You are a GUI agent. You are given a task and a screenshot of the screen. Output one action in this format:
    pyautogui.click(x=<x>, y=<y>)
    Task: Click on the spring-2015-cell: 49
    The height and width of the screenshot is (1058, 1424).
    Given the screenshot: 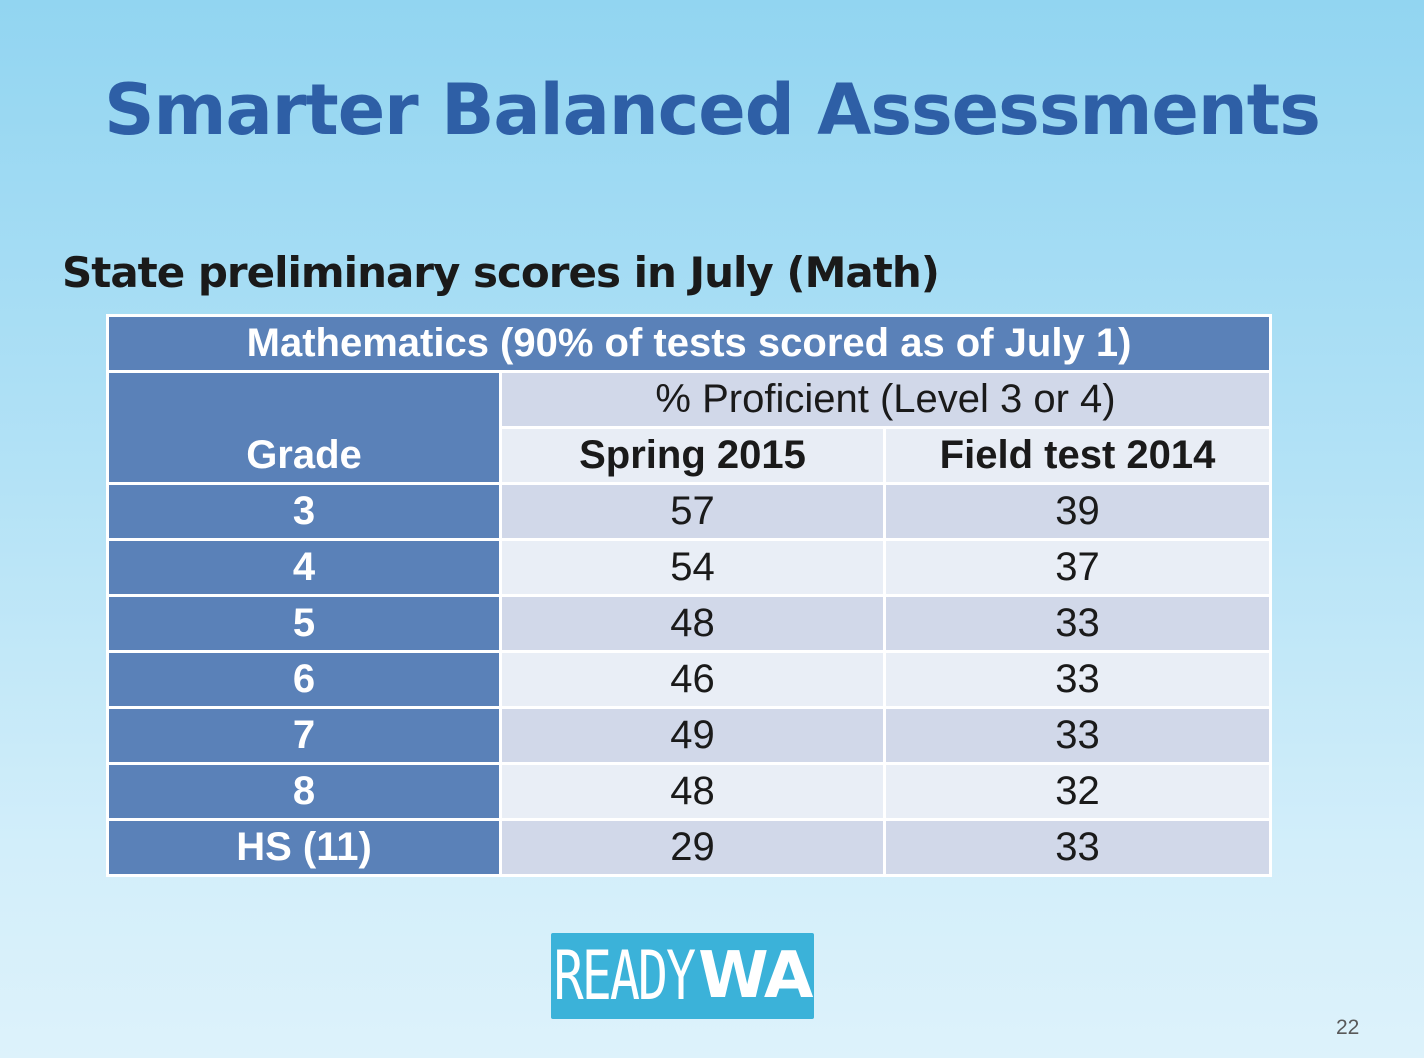 What is the action you would take?
    pyautogui.click(x=692, y=735)
    